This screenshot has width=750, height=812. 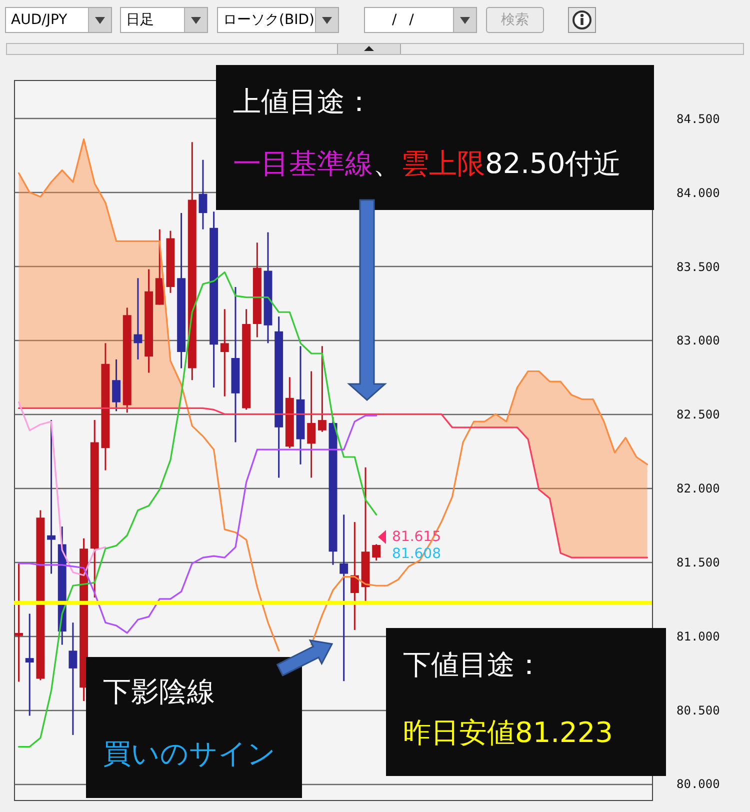 What do you see at coordinates (508, 732) in the screenshot?
I see `annotation: 昨日安値81.223` at bounding box center [508, 732].